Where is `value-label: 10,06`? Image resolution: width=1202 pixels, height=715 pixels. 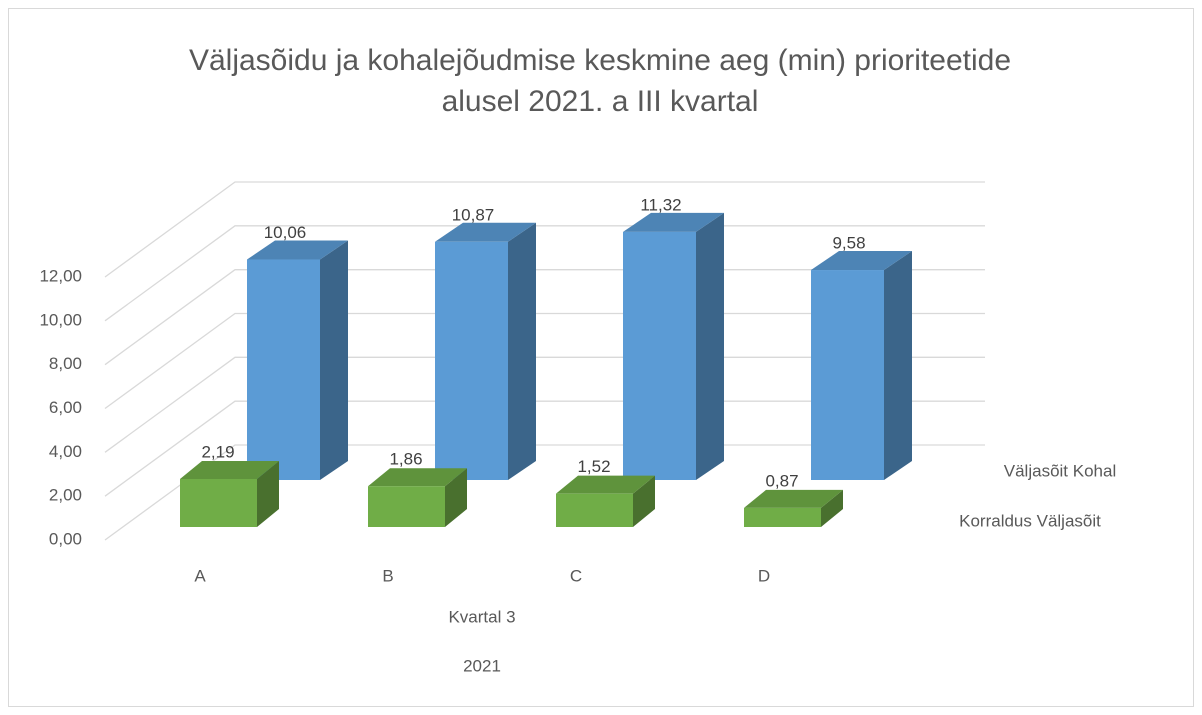 value-label: 10,06 is located at coordinates (285, 232).